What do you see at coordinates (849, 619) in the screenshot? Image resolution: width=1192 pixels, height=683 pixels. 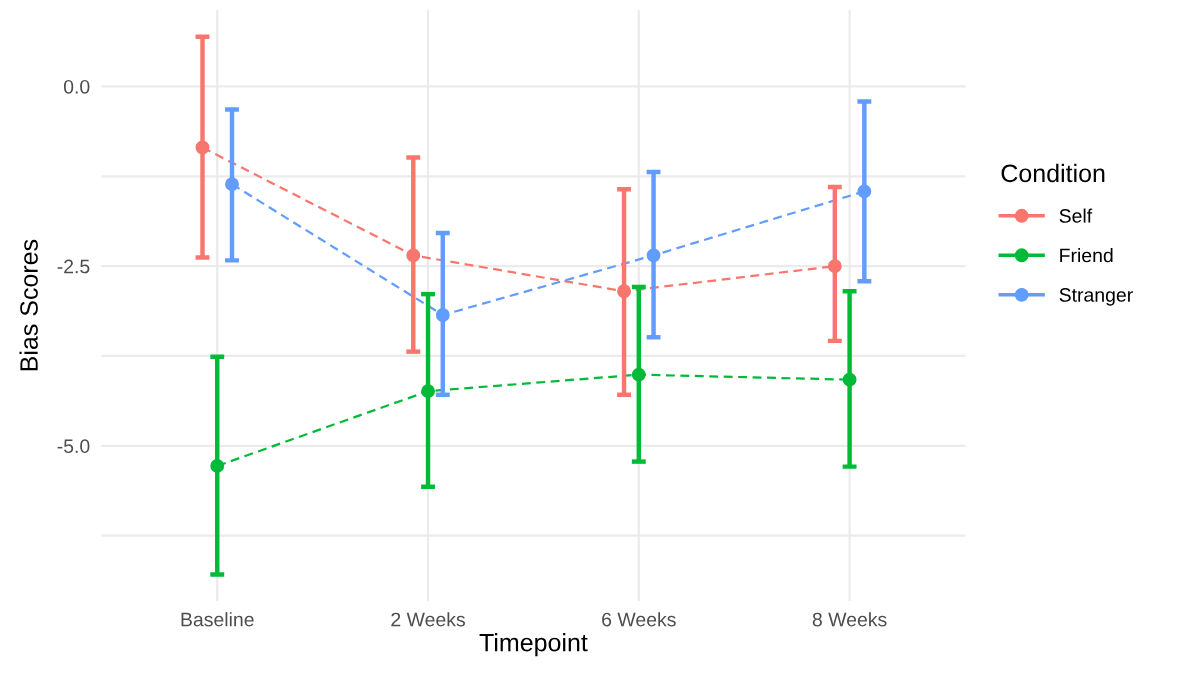 I see `x-tick-label: 8 Weeks` at bounding box center [849, 619].